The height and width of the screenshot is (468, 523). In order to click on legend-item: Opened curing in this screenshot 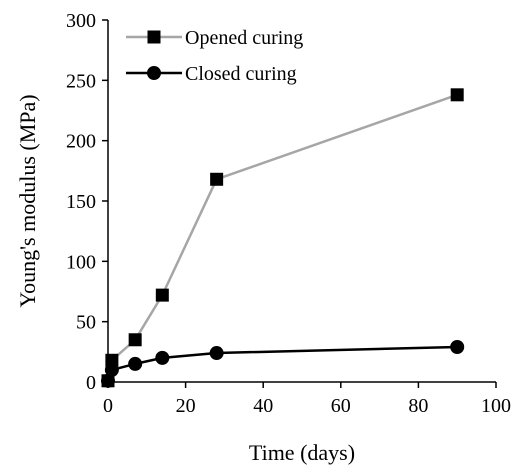, I will do `click(214, 38)`.